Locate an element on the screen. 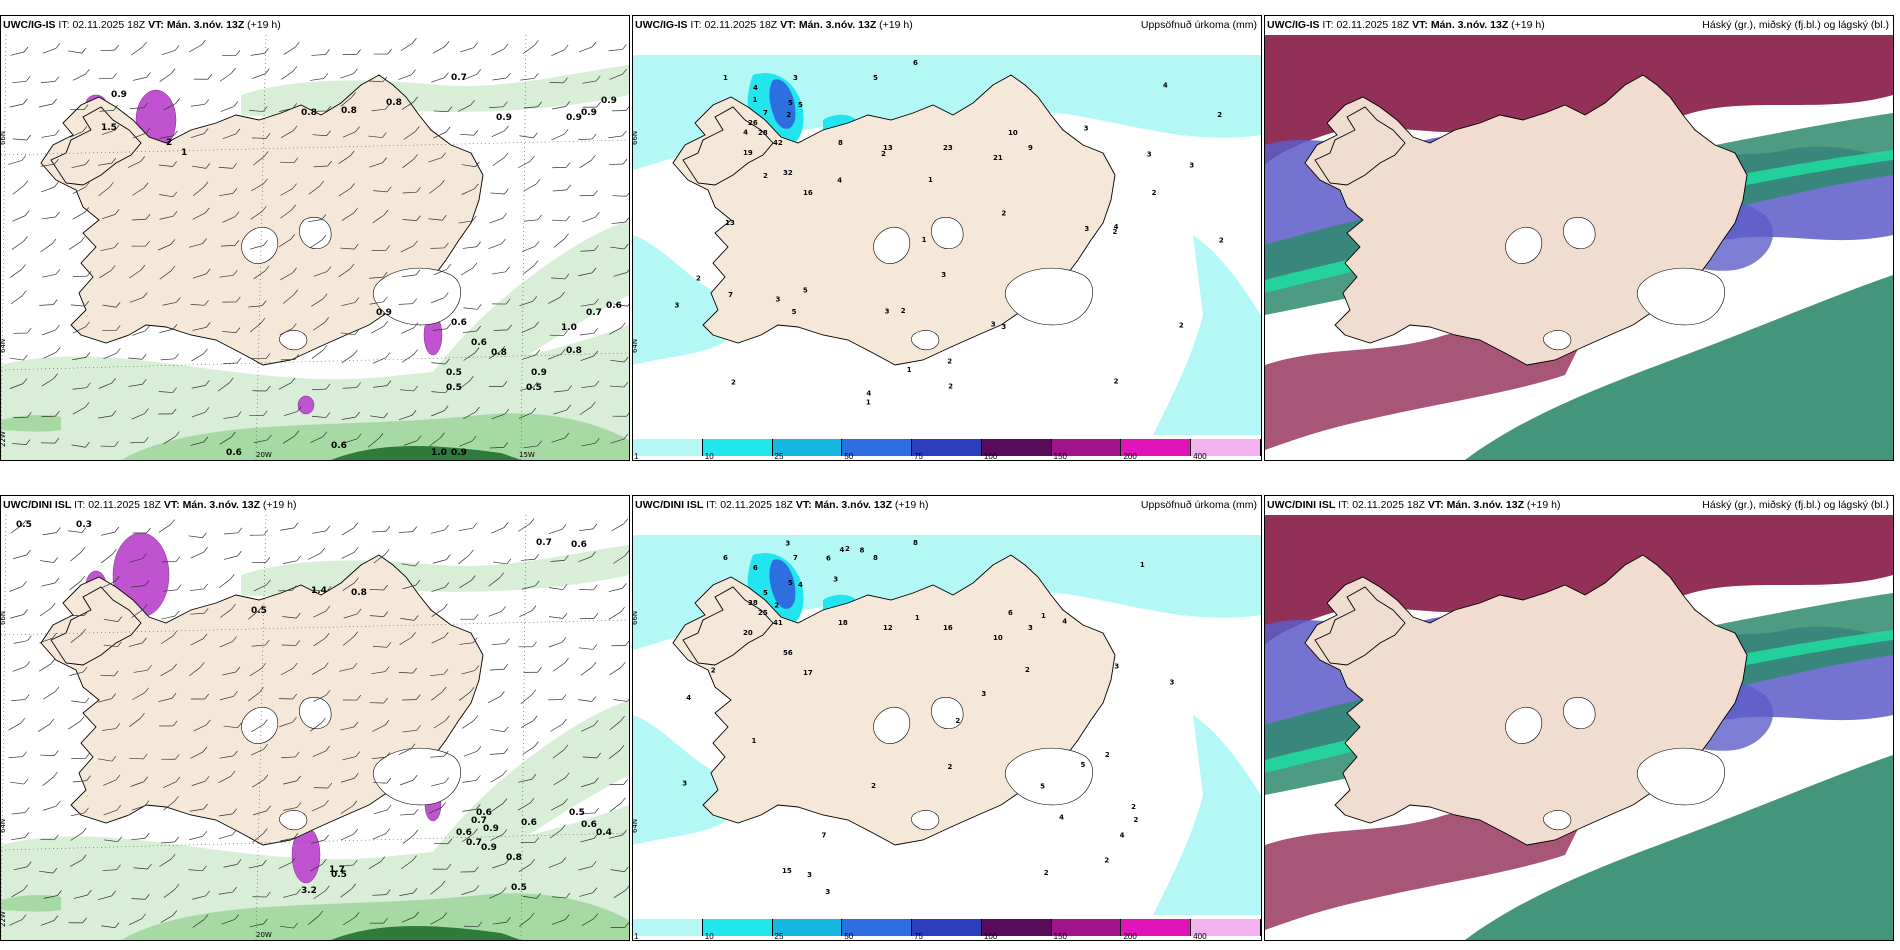  lat-label: 66N is located at coordinates (636, 138).